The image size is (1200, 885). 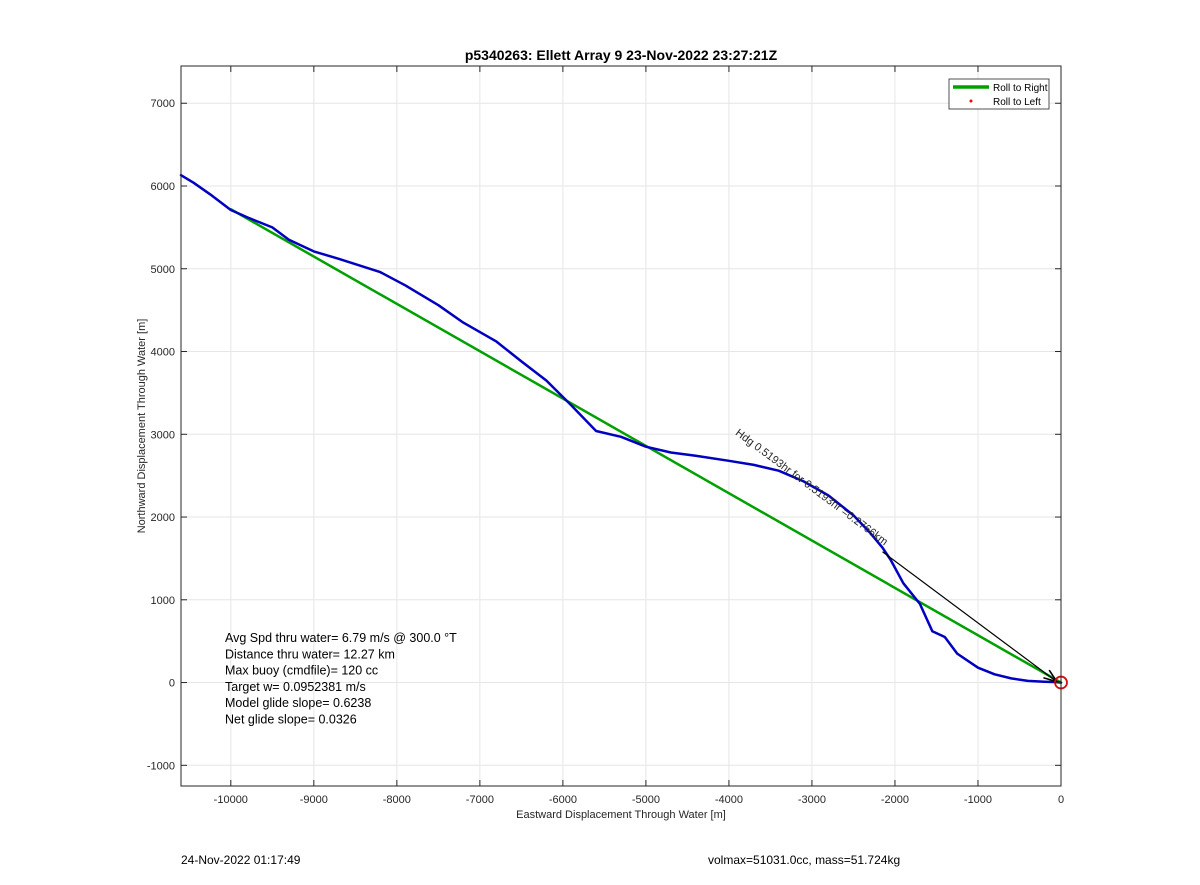 What do you see at coordinates (804, 860) in the screenshot?
I see `footer-info: volmax=51031.0cc, mass=51.724kg` at bounding box center [804, 860].